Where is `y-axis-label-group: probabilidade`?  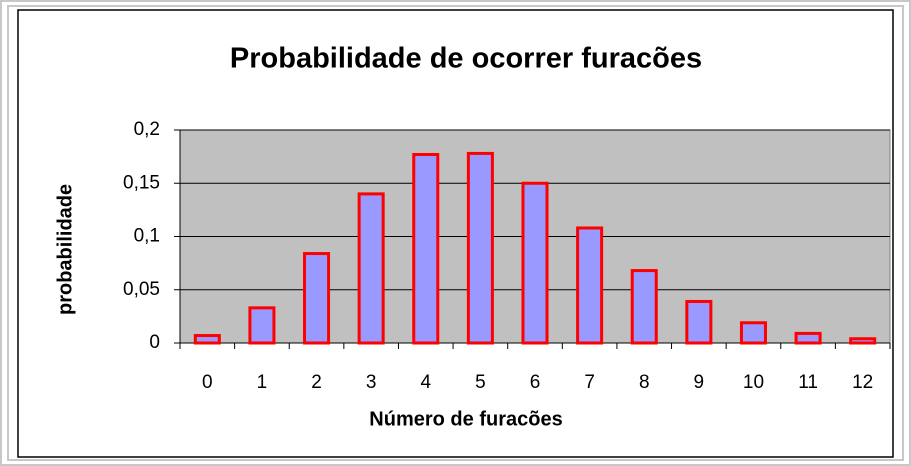
y-axis-label-group: probabilidade is located at coordinates (65, 249).